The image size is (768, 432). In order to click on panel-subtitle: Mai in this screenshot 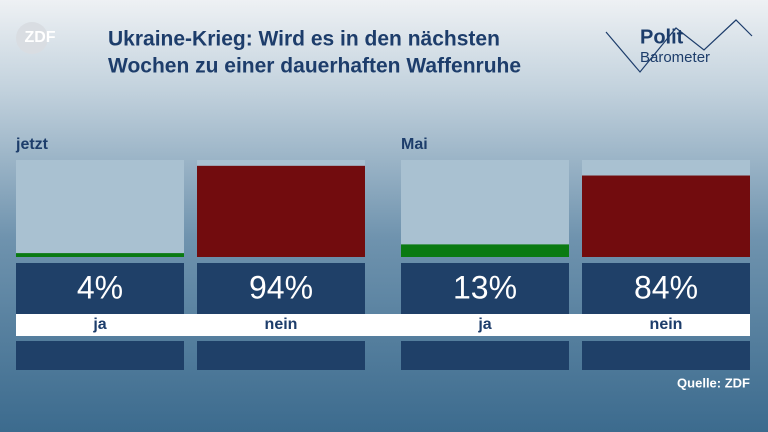, I will do `click(414, 144)`.